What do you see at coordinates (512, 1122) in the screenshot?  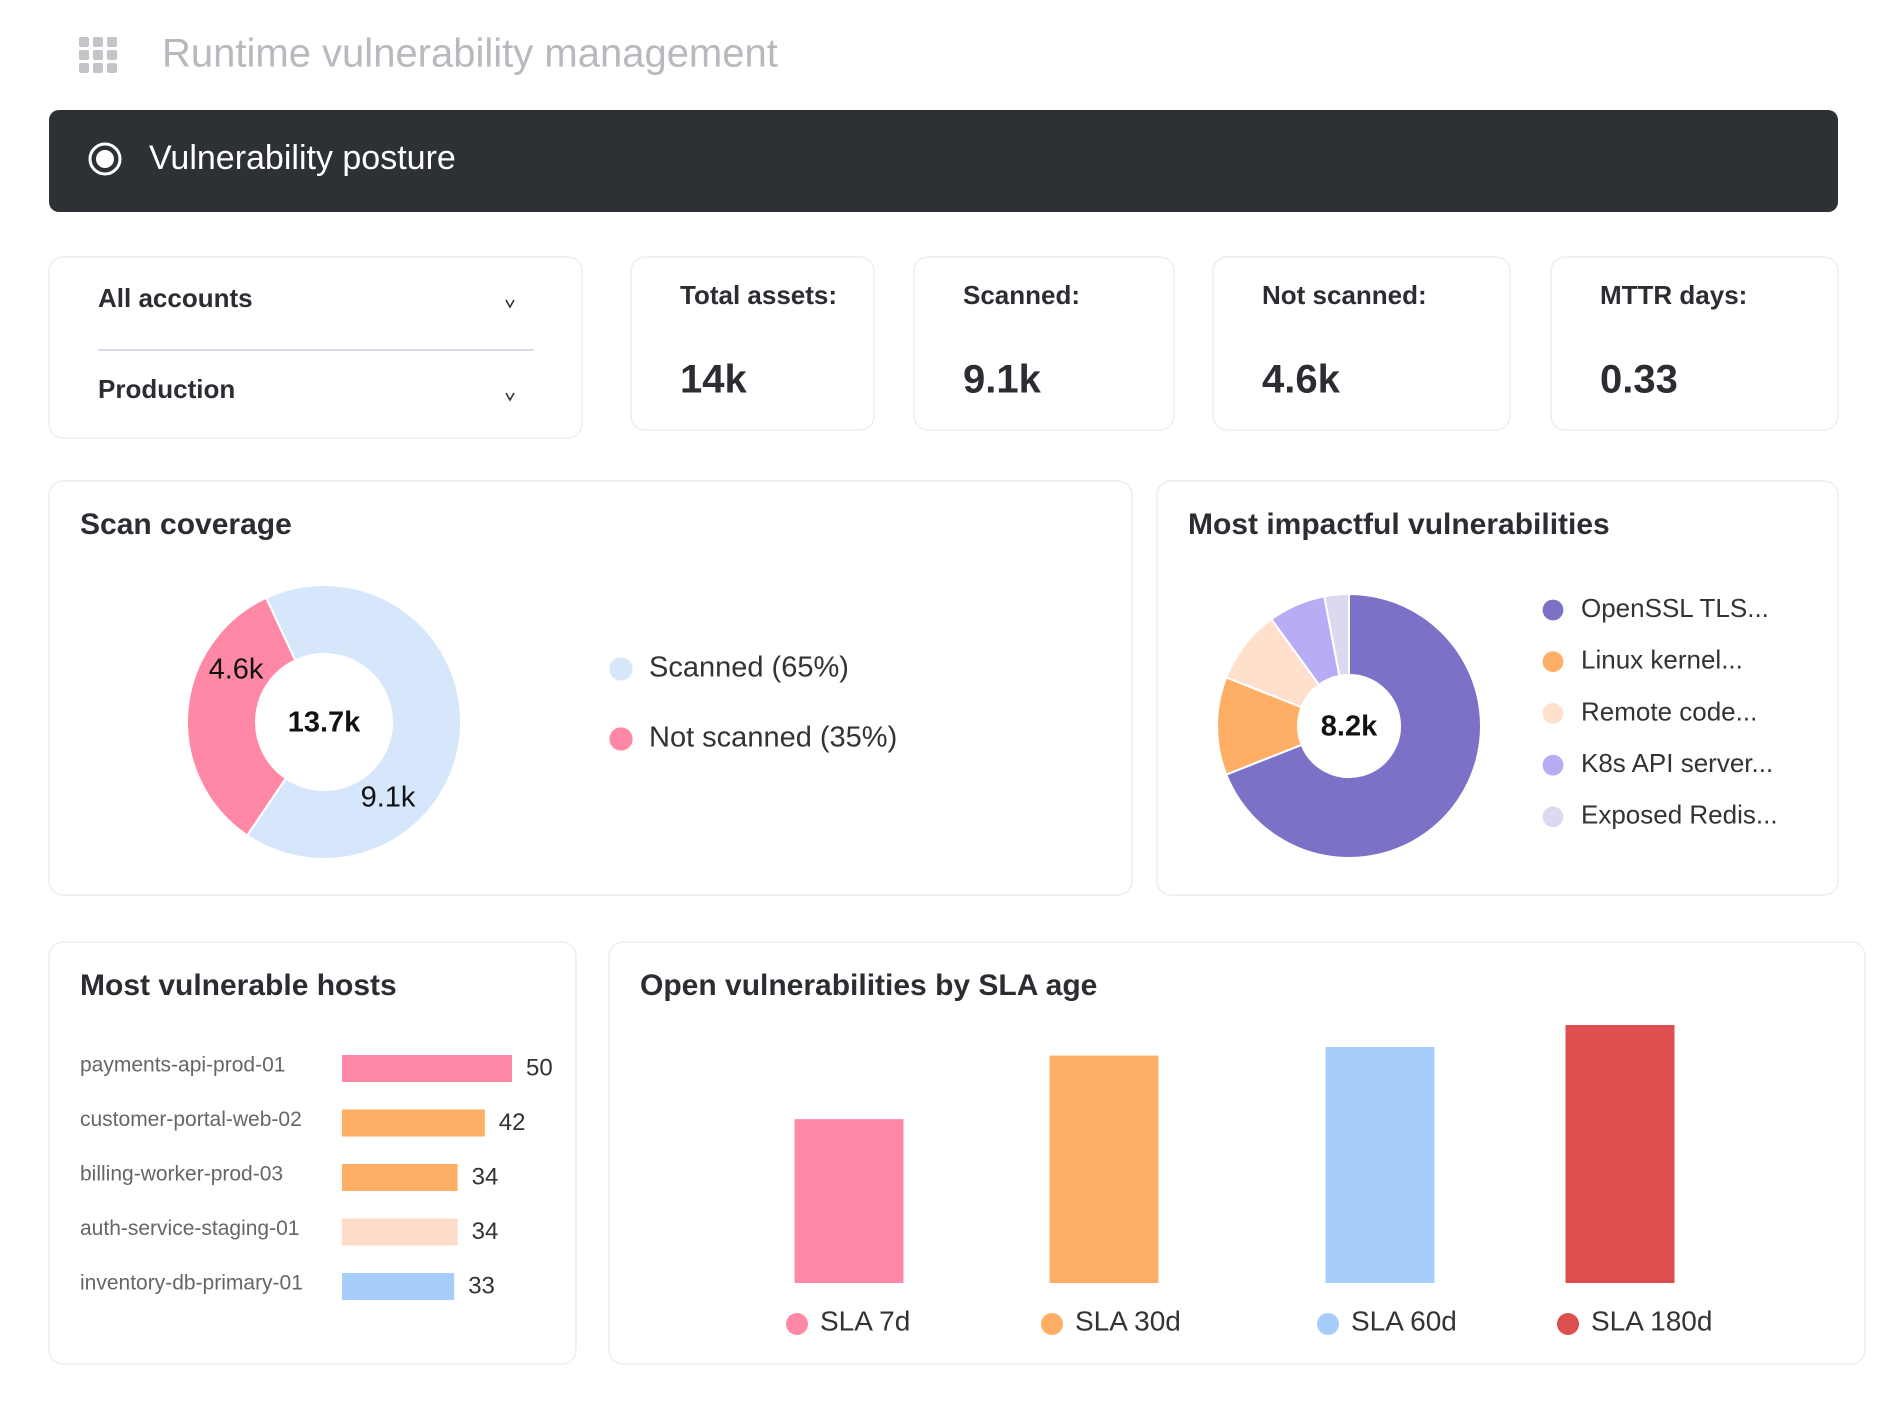 I see `value-label: 42` at bounding box center [512, 1122].